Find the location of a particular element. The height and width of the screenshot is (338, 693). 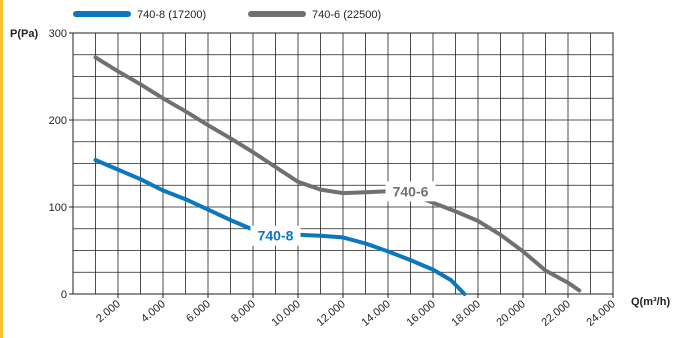

legend-label: 740-8 (17200) is located at coordinates (171, 15).